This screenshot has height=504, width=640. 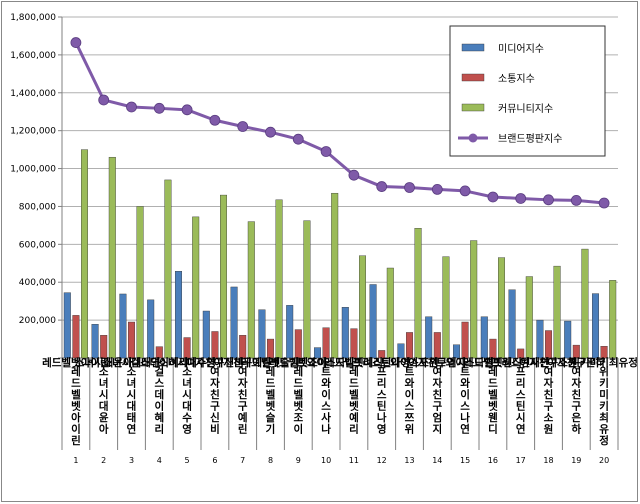 What do you see at coordinates (103, 460) in the screenshot?
I see `rank-label: 2` at bounding box center [103, 460].